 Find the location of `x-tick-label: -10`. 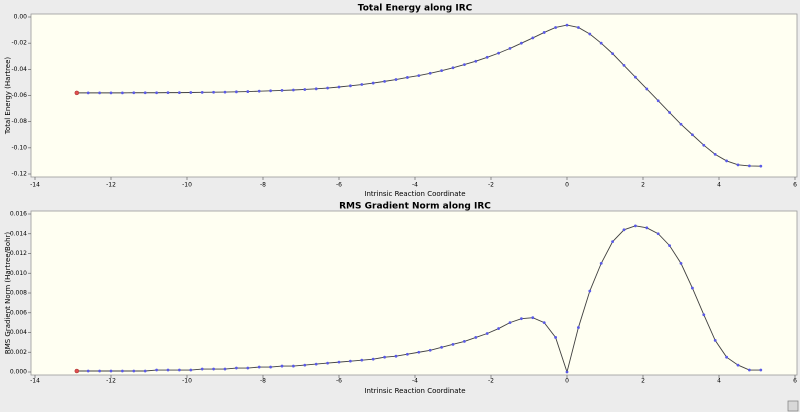

x-tick-label: -10 is located at coordinates (187, 381).